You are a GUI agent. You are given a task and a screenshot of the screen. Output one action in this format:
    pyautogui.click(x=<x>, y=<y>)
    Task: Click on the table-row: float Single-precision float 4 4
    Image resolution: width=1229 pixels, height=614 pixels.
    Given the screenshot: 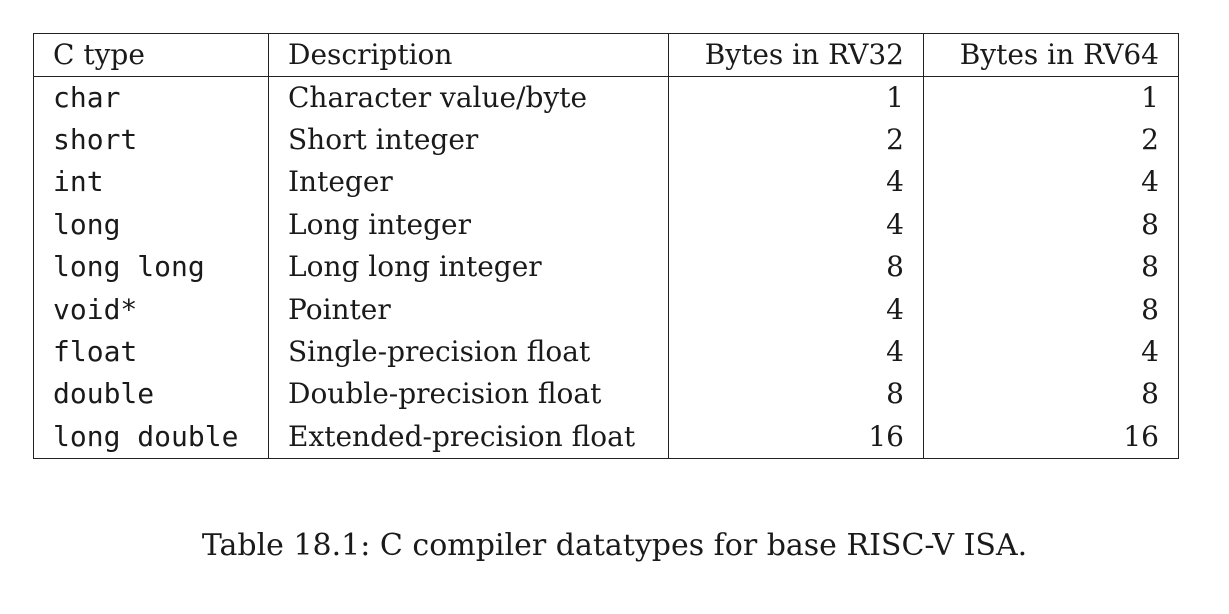 What is the action you would take?
    pyautogui.click(x=606, y=352)
    